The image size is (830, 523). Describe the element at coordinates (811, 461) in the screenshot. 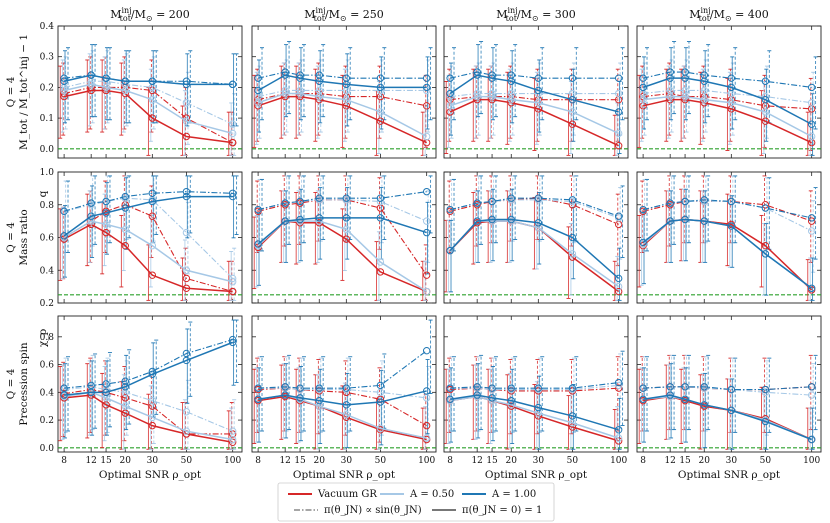

I see `x-tick-label: 100` at that location.